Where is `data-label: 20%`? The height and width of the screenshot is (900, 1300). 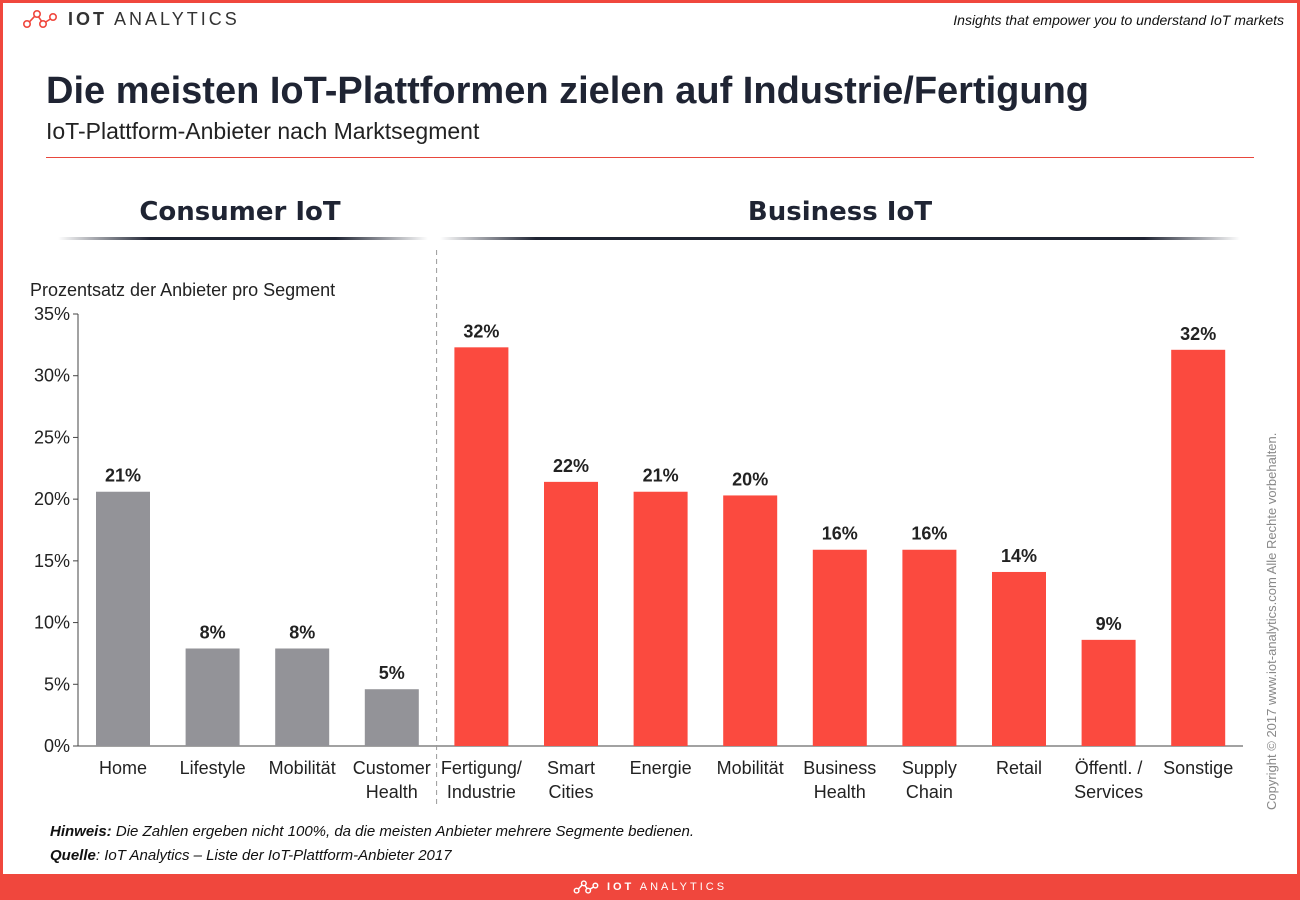 data-label: 20% is located at coordinates (750, 479).